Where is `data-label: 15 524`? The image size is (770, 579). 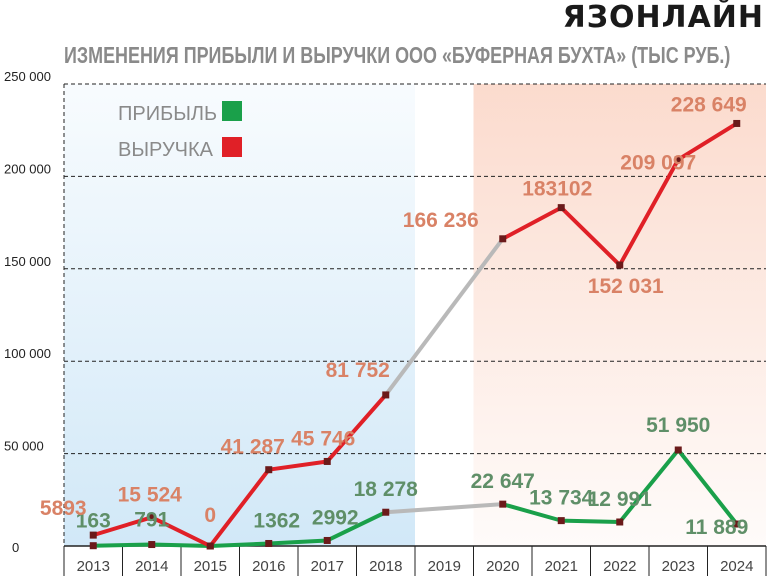
data-label: 15 524 is located at coordinates (150, 494).